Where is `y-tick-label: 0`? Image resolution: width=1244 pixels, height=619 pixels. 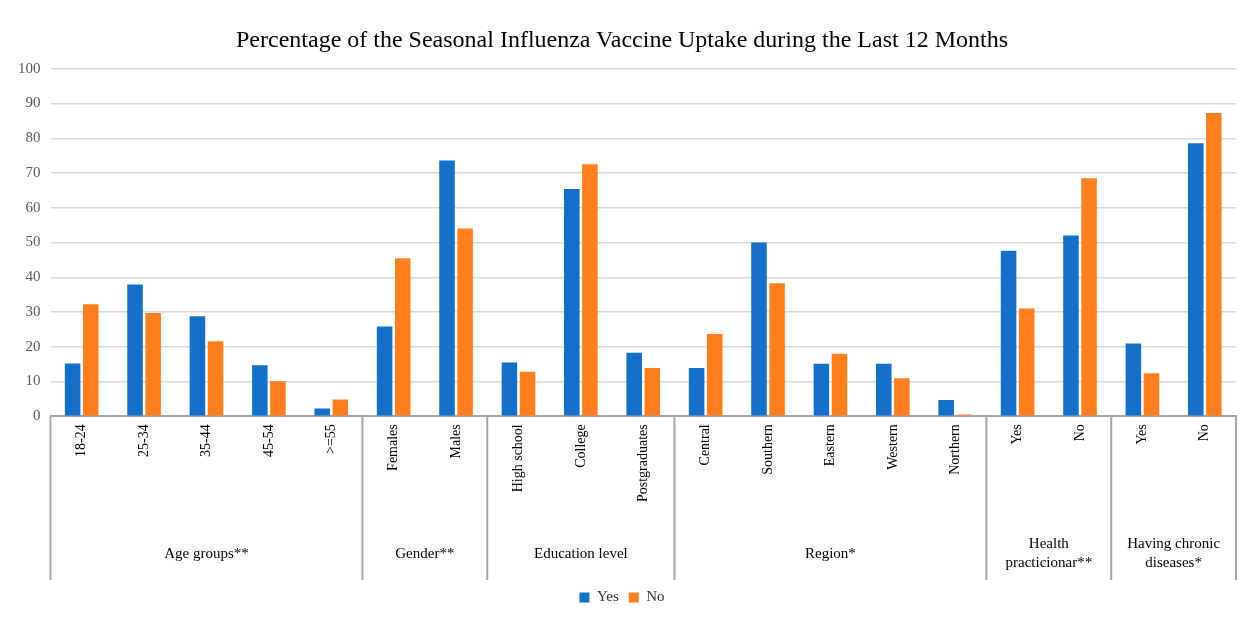 y-tick-label: 0 is located at coordinates (37, 415).